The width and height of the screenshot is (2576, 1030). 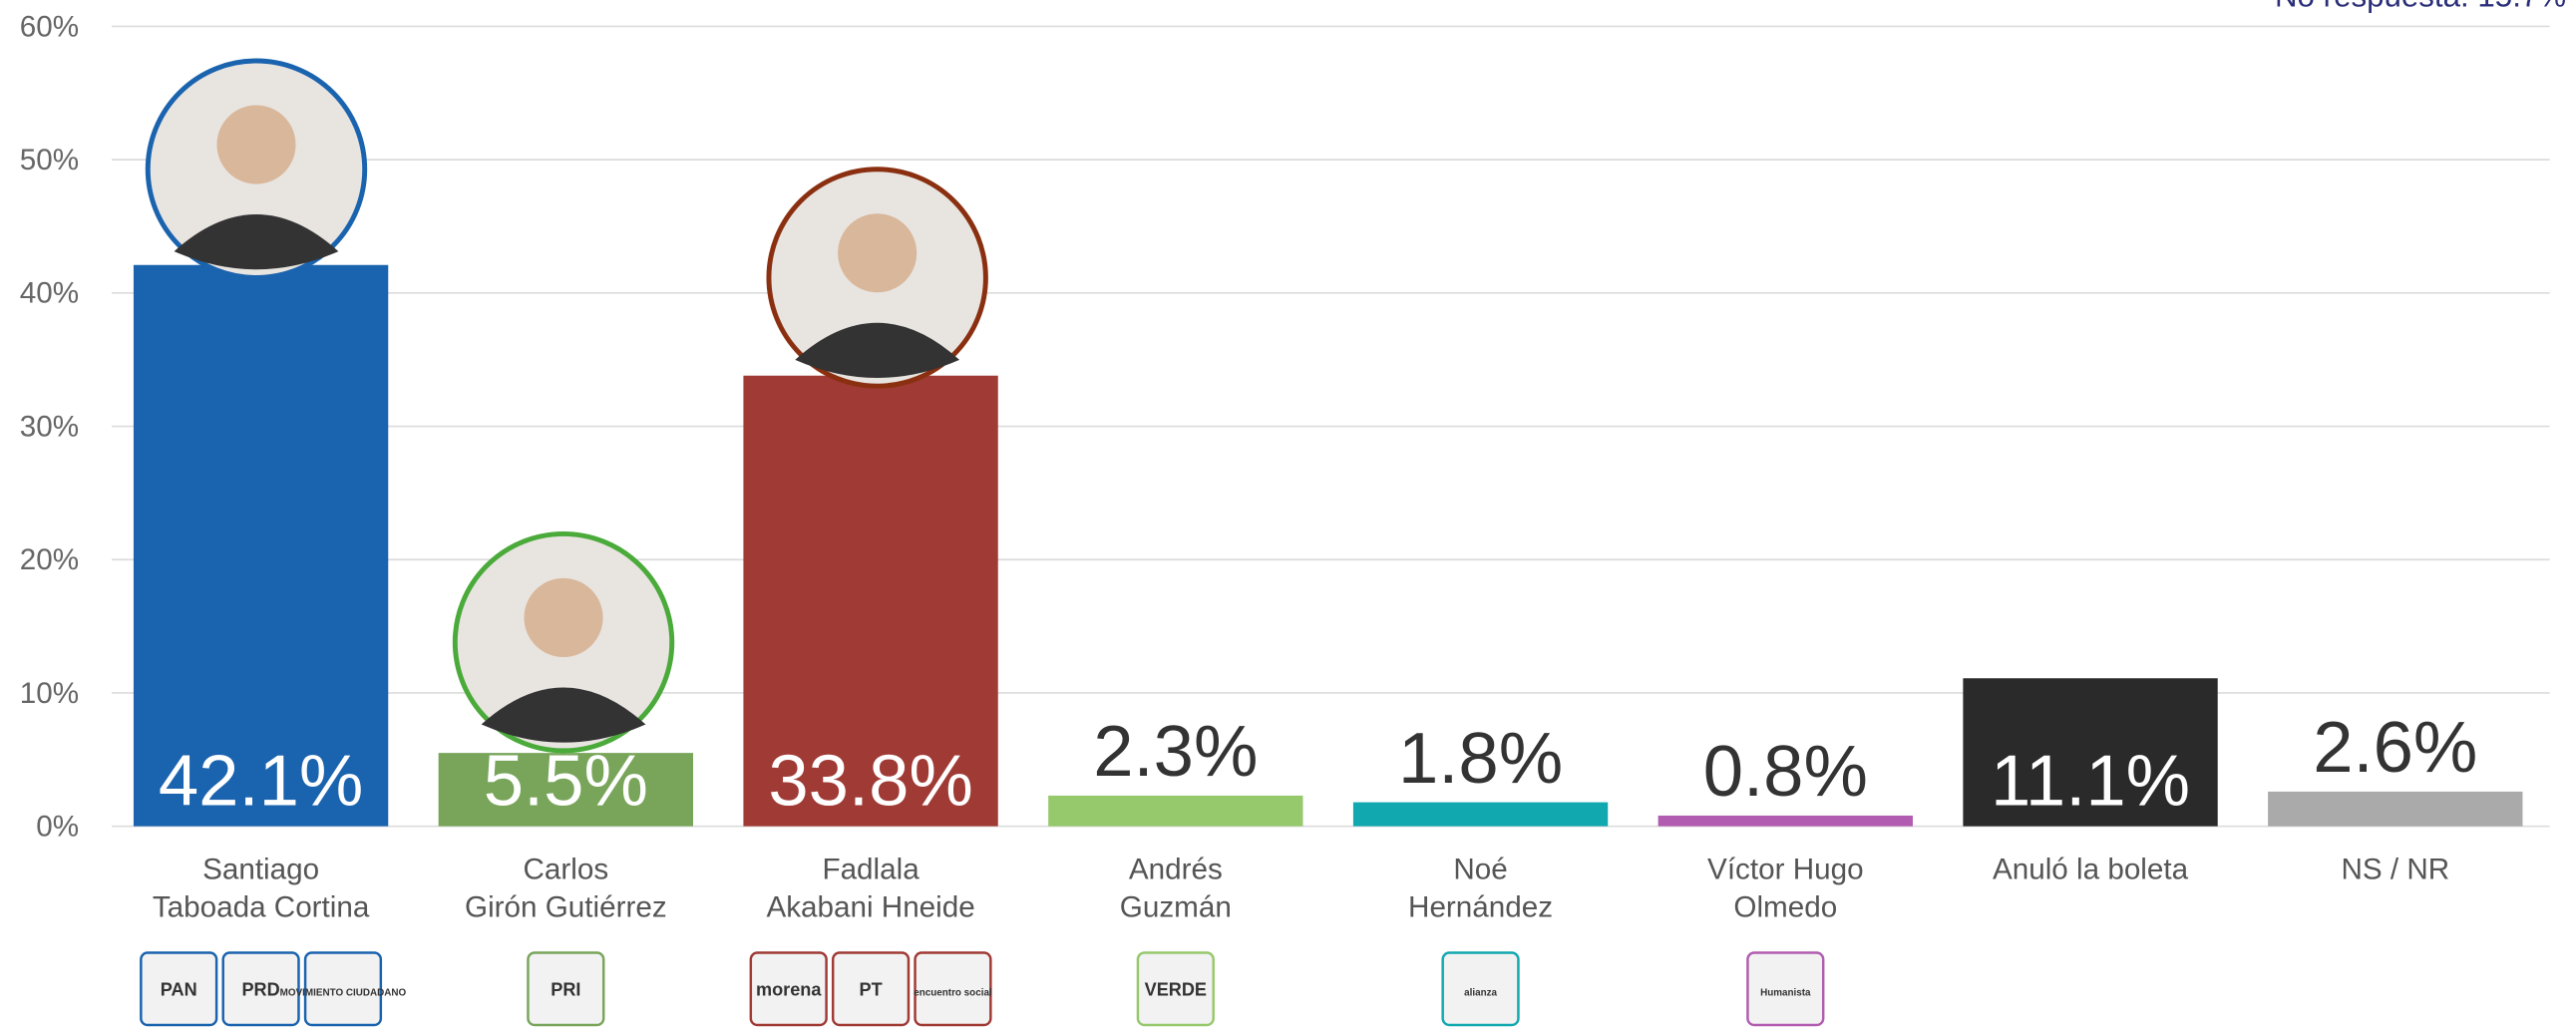 What do you see at coordinates (1480, 869) in the screenshot?
I see `x-tick-line: Noé` at bounding box center [1480, 869].